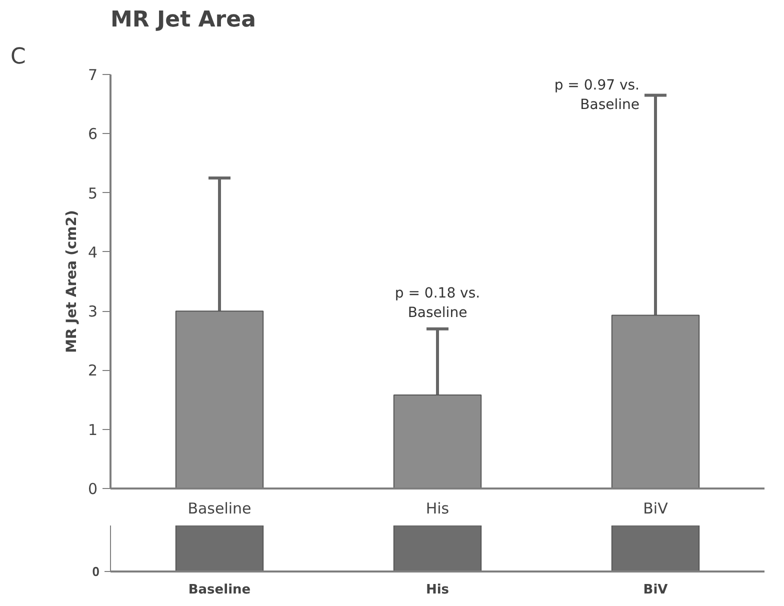 The width and height of the screenshot is (784, 606). What do you see at coordinates (93, 193) in the screenshot?
I see `y-tick-label: 5` at bounding box center [93, 193].